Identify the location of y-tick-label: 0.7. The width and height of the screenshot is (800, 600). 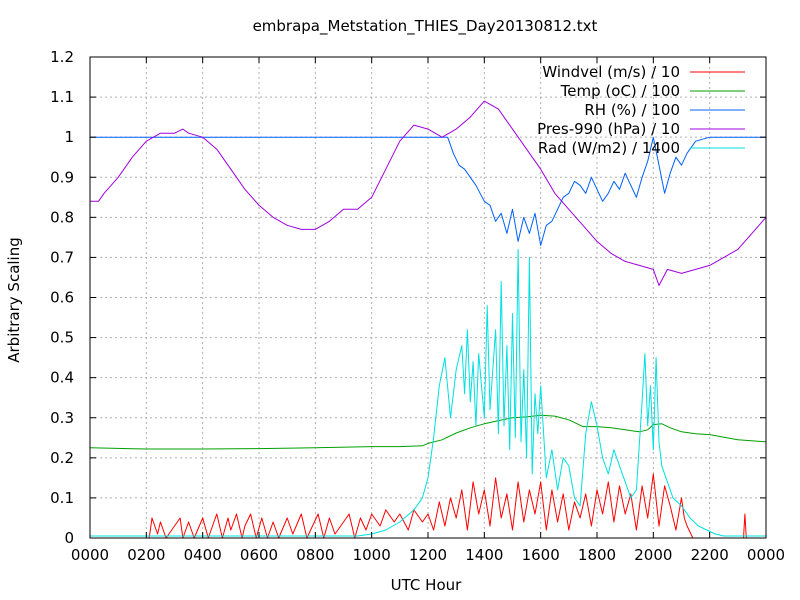
(62, 257).